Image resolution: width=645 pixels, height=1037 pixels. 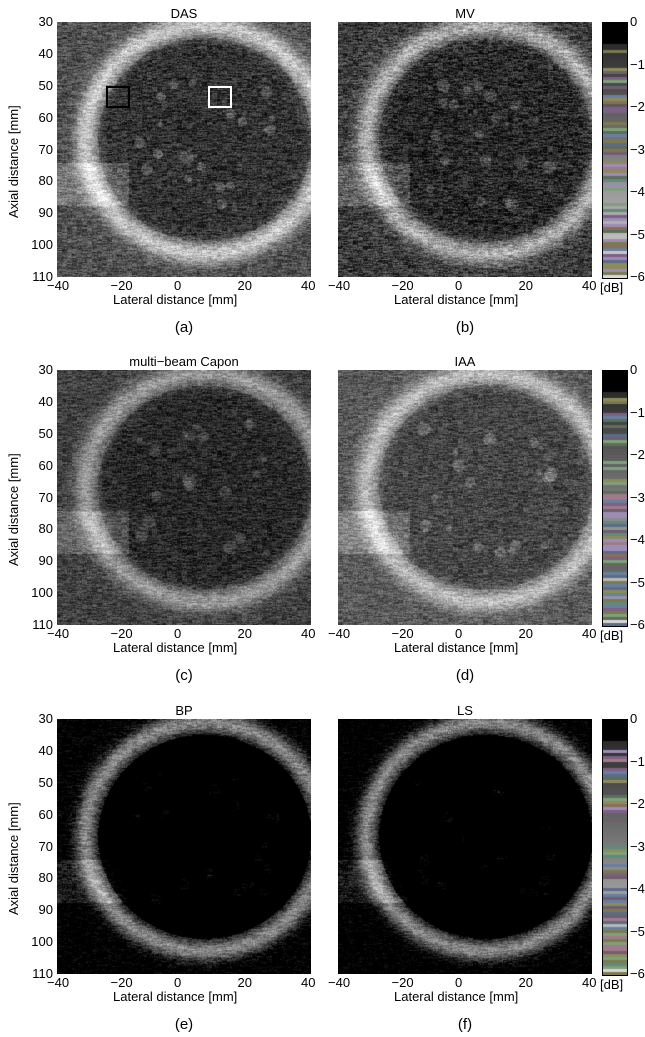 I want to click on speckle-canvas-e, so click(x=184, y=846).